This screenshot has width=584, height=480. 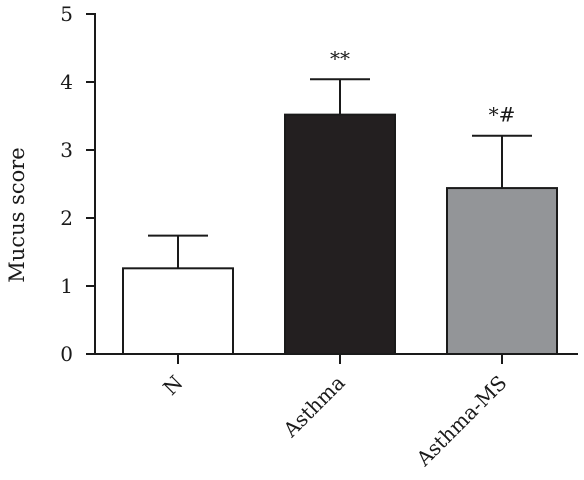 I want to click on y-axis: 0 1 2 3 4 5, so click(x=78, y=184).